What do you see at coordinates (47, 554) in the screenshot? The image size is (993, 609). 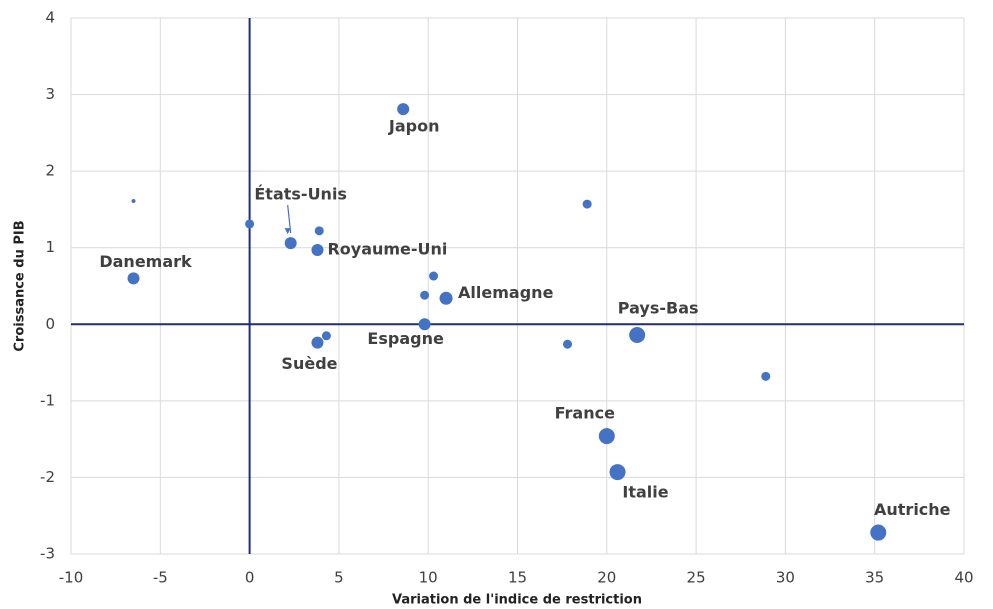 I see `y-tick-label: -3` at bounding box center [47, 554].